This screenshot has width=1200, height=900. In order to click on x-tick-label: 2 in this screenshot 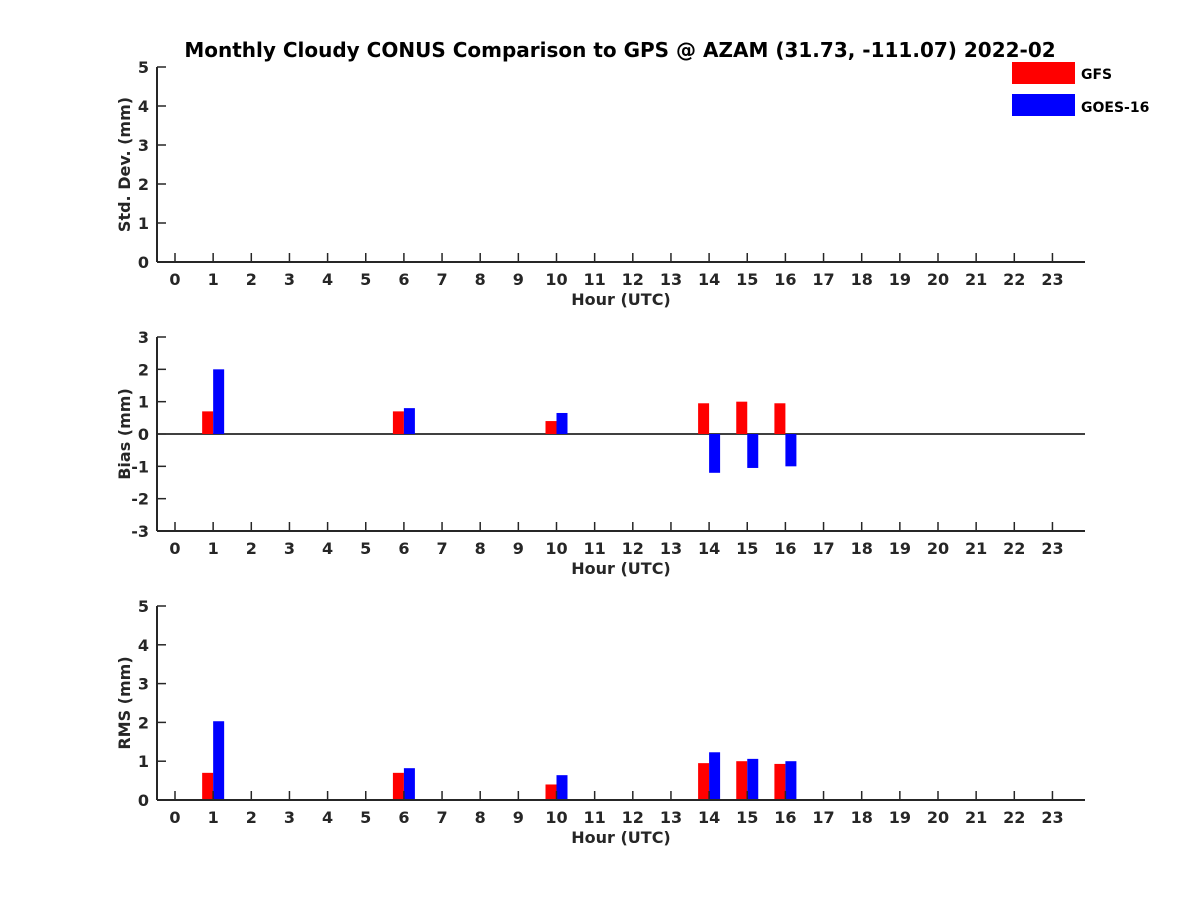, I will do `click(251, 548)`.